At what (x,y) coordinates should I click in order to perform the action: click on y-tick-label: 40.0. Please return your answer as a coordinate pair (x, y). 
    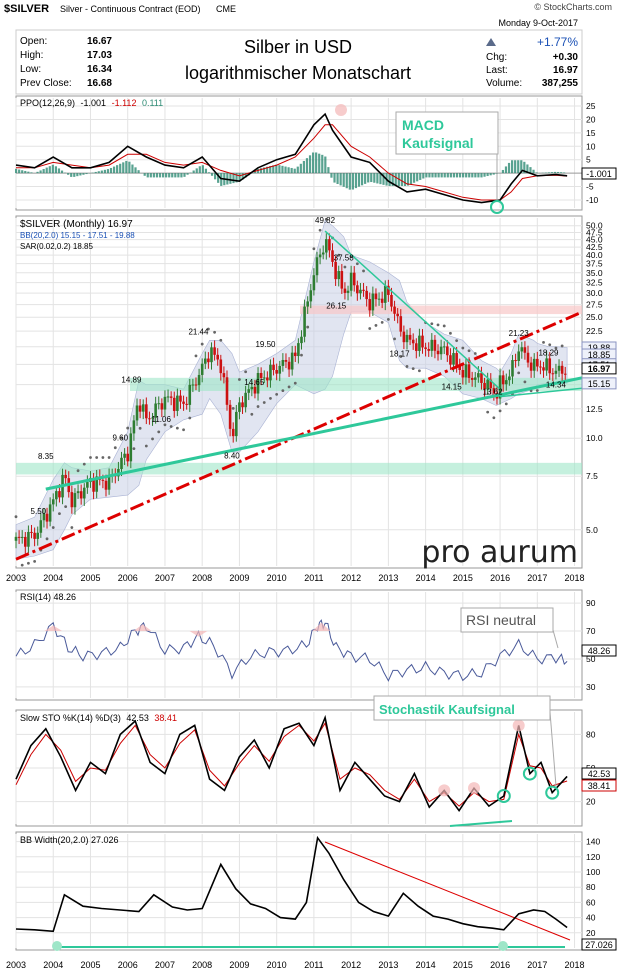
    Looking at the image, I should click on (594, 255).